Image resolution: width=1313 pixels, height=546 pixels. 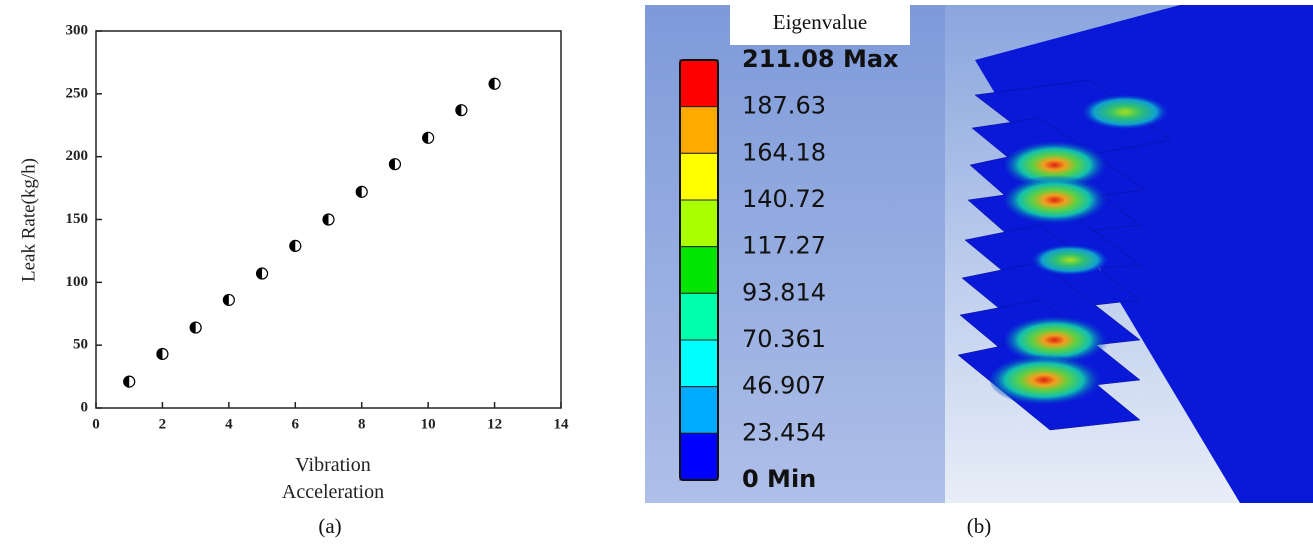 What do you see at coordinates (494, 424) in the screenshot?
I see `x-tick-label: 12` at bounding box center [494, 424].